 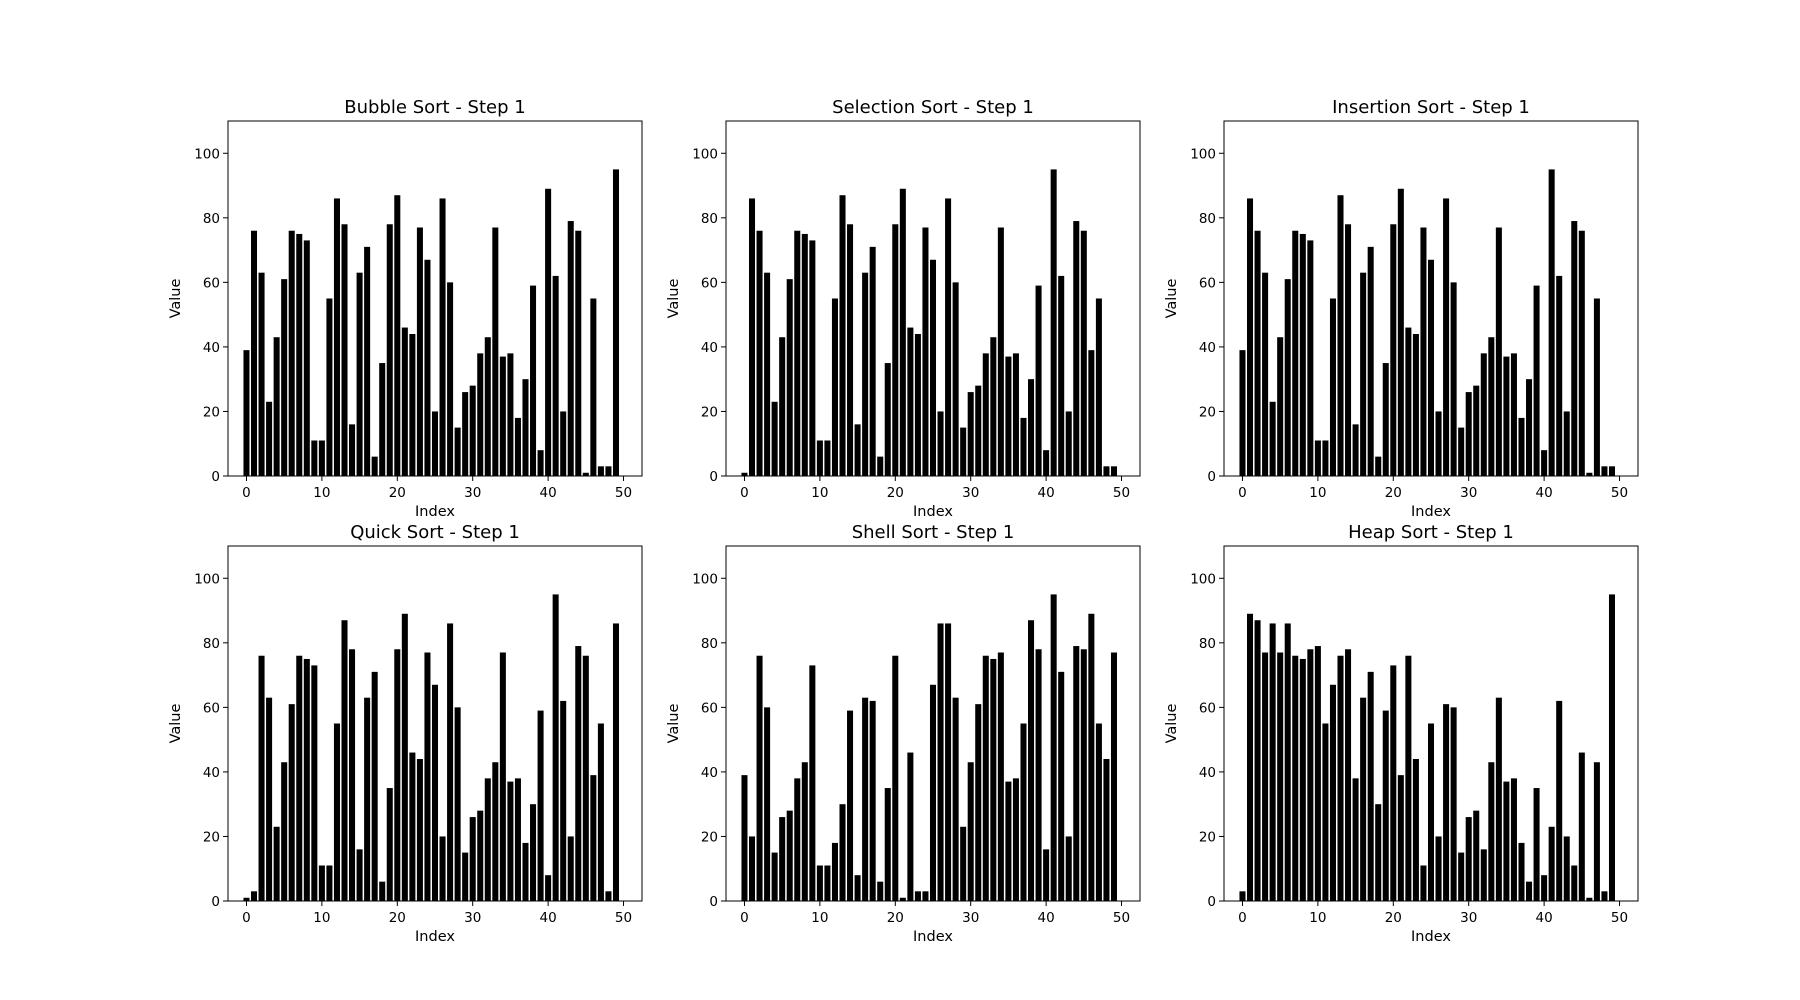 What do you see at coordinates (1121, 493) in the screenshot?
I see `x-tick-label: 50` at bounding box center [1121, 493].